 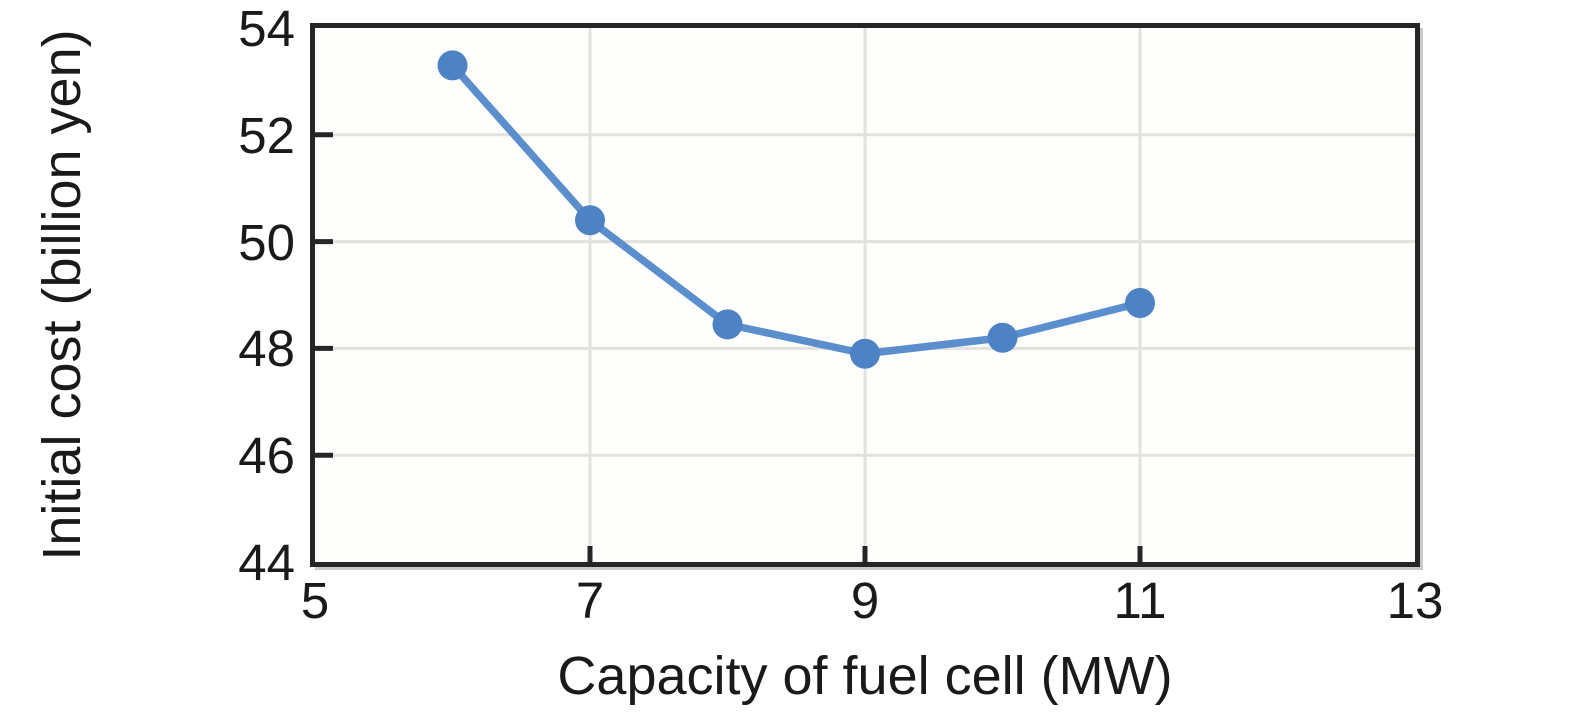 I want to click on x-tick-label: 7, so click(x=590, y=600).